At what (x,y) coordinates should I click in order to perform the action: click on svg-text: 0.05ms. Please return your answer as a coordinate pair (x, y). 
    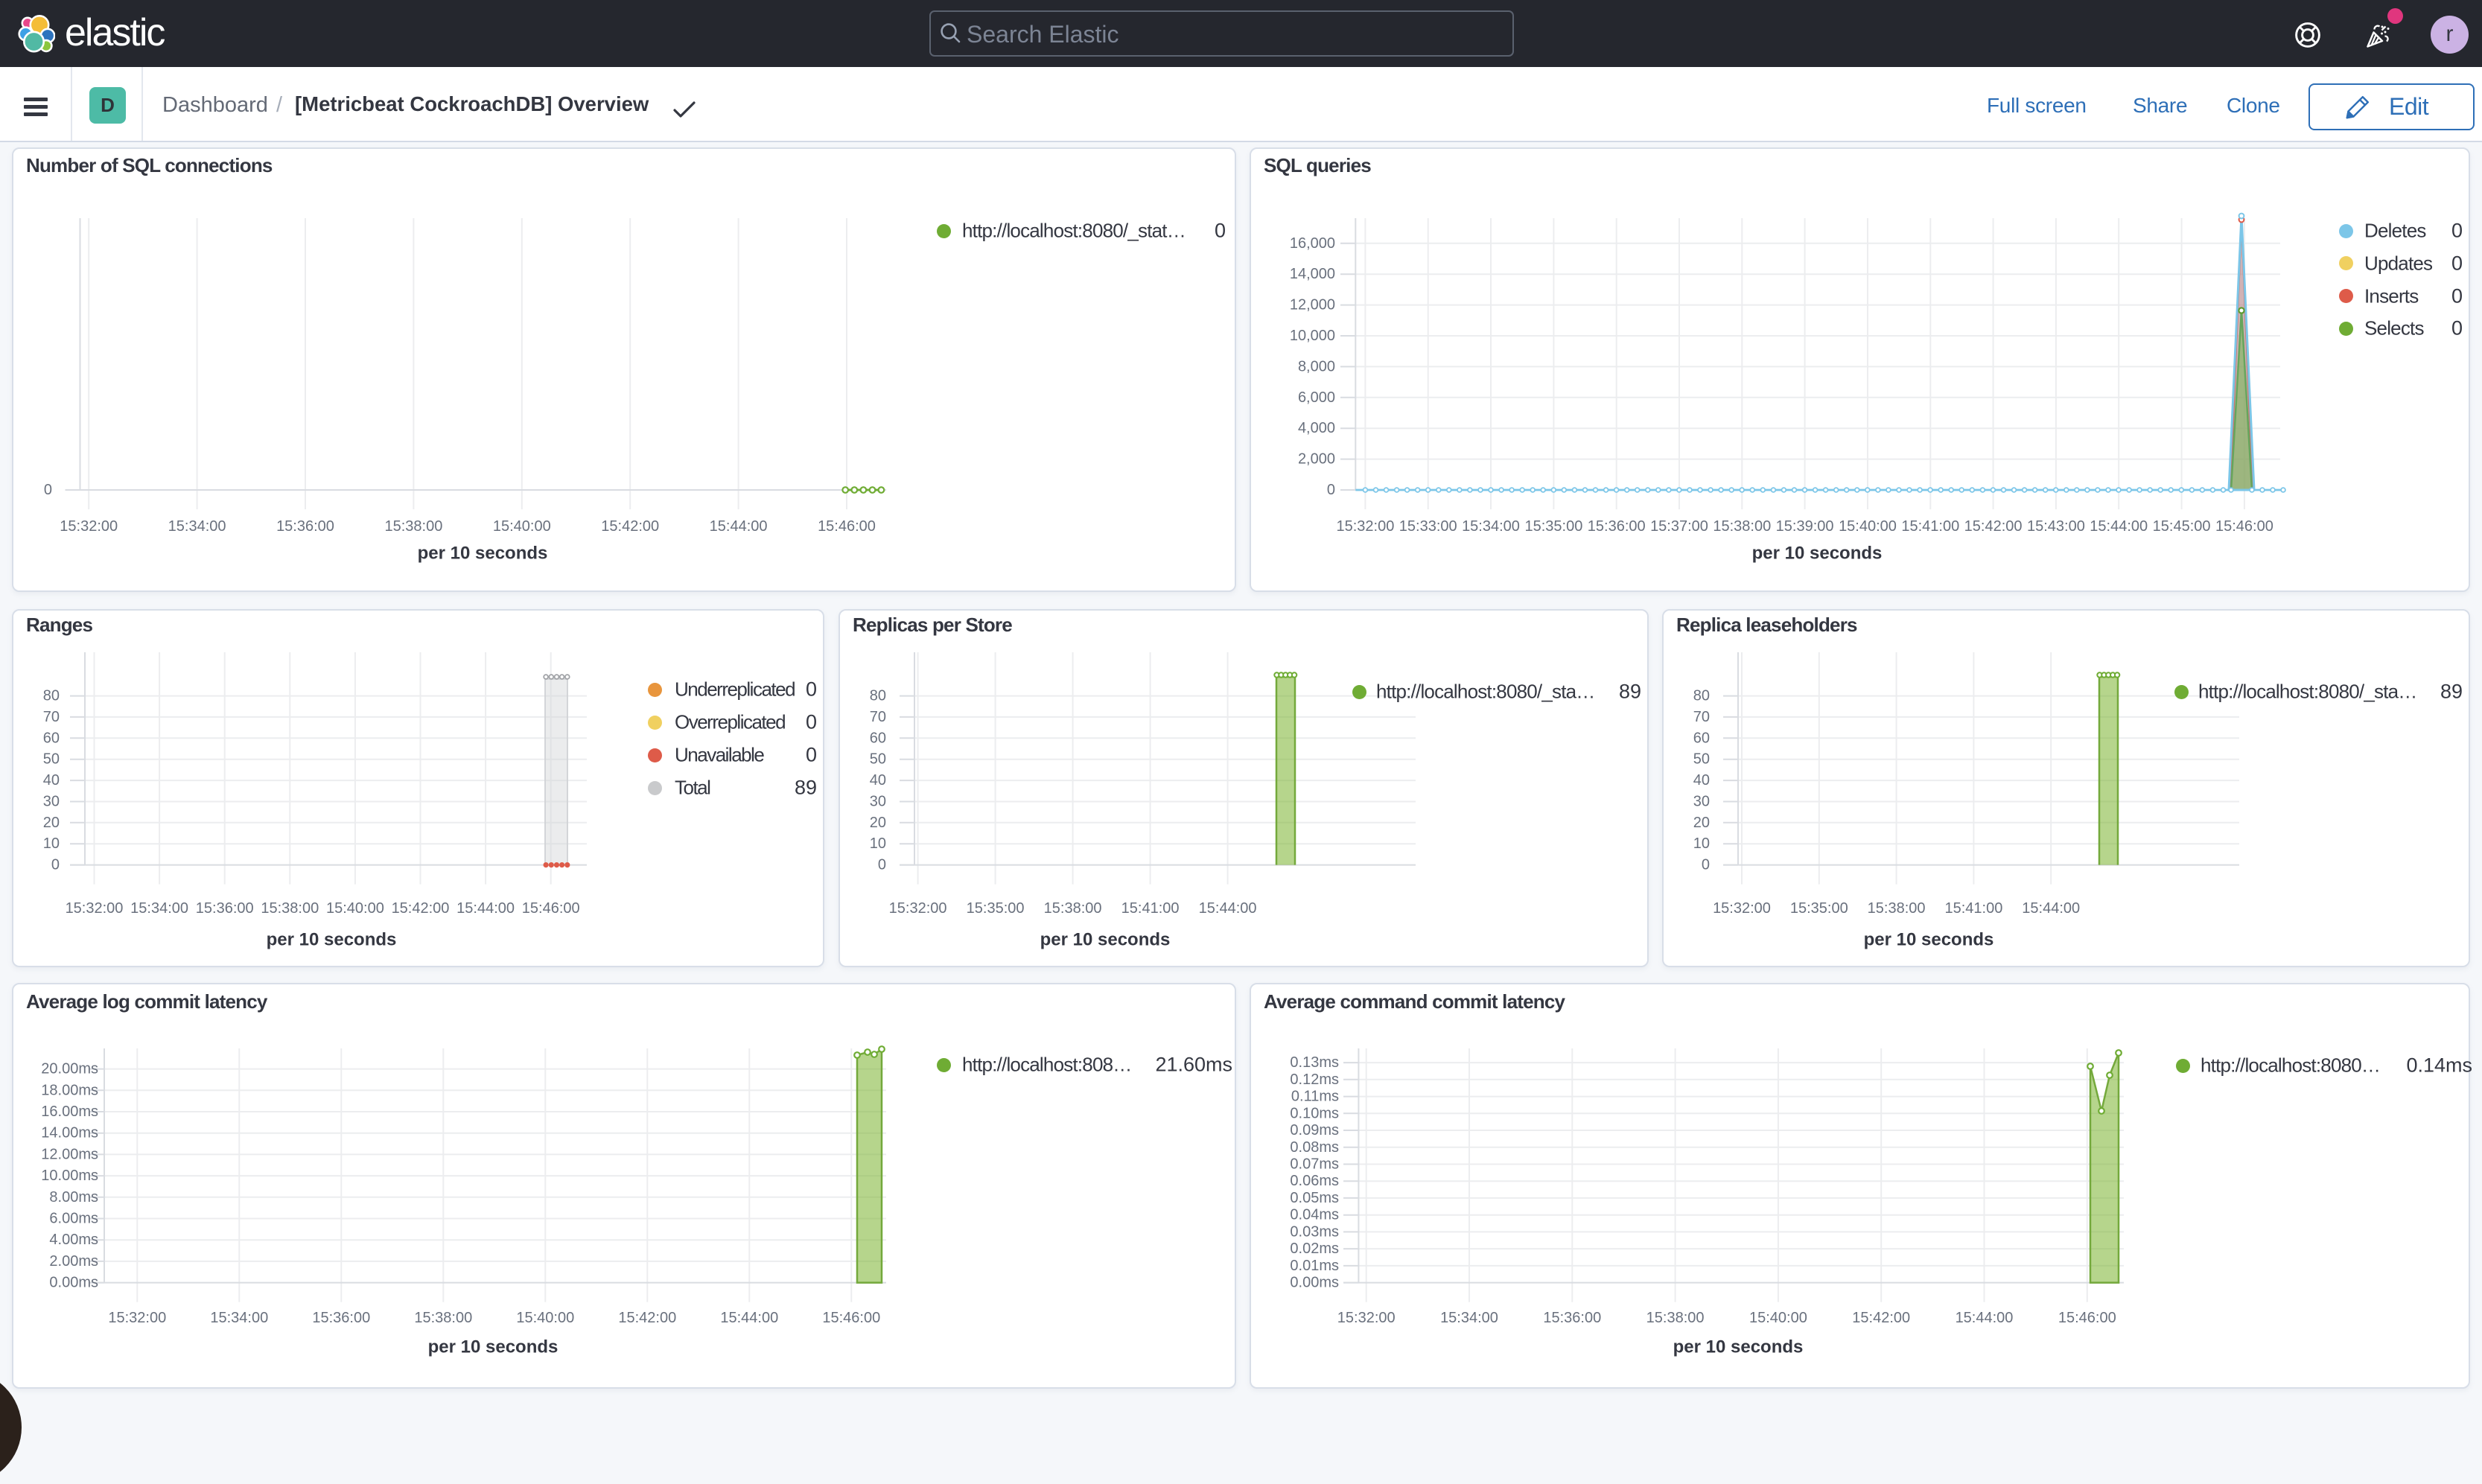
    Looking at the image, I should click on (1314, 1198).